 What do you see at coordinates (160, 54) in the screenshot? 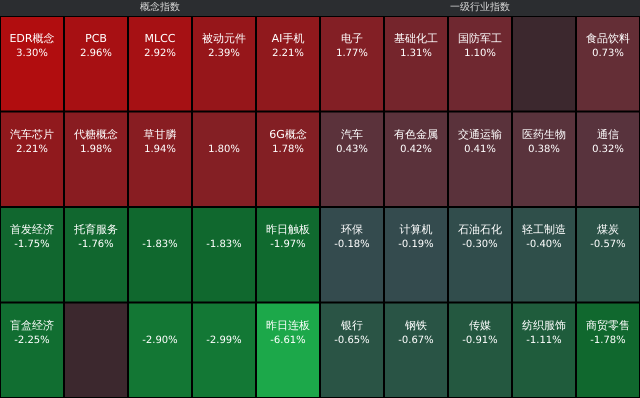
I see `data-label: 2.92%` at bounding box center [160, 54].